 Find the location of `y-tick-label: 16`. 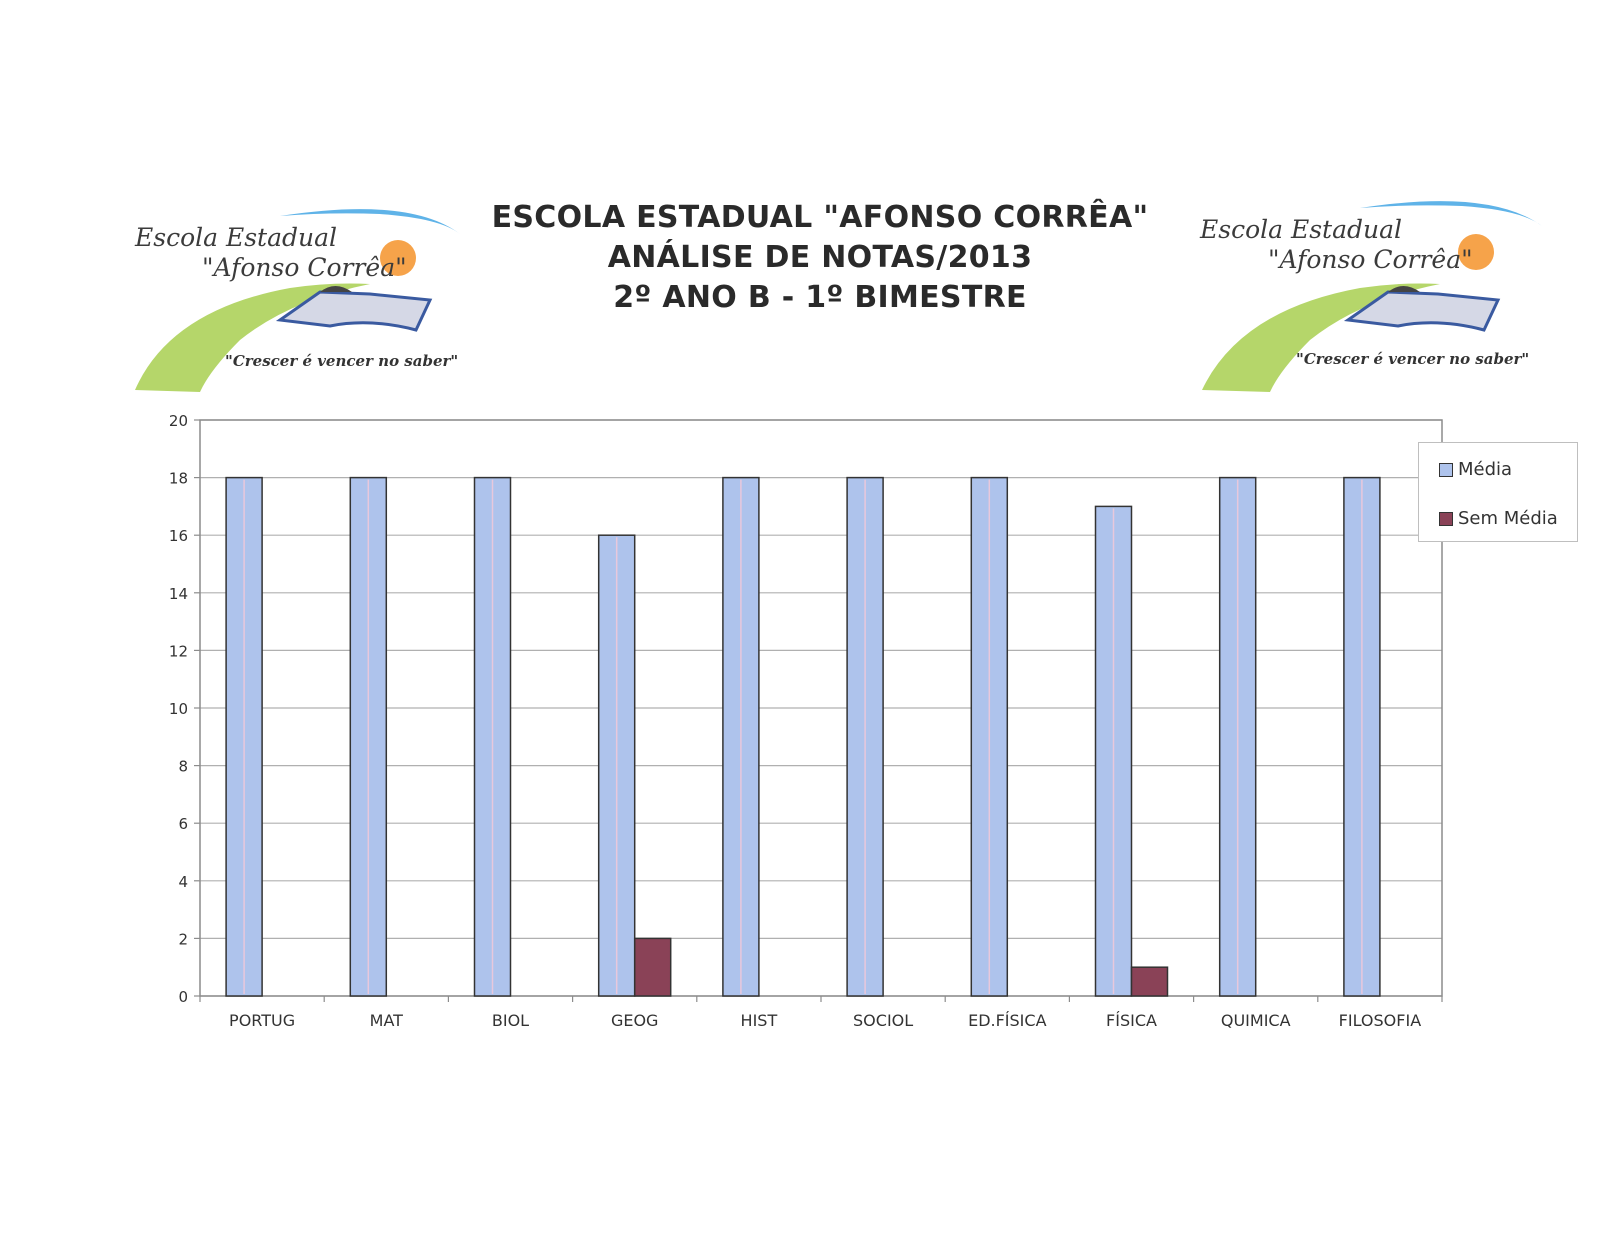

y-tick-label: 16 is located at coordinates (178, 536).